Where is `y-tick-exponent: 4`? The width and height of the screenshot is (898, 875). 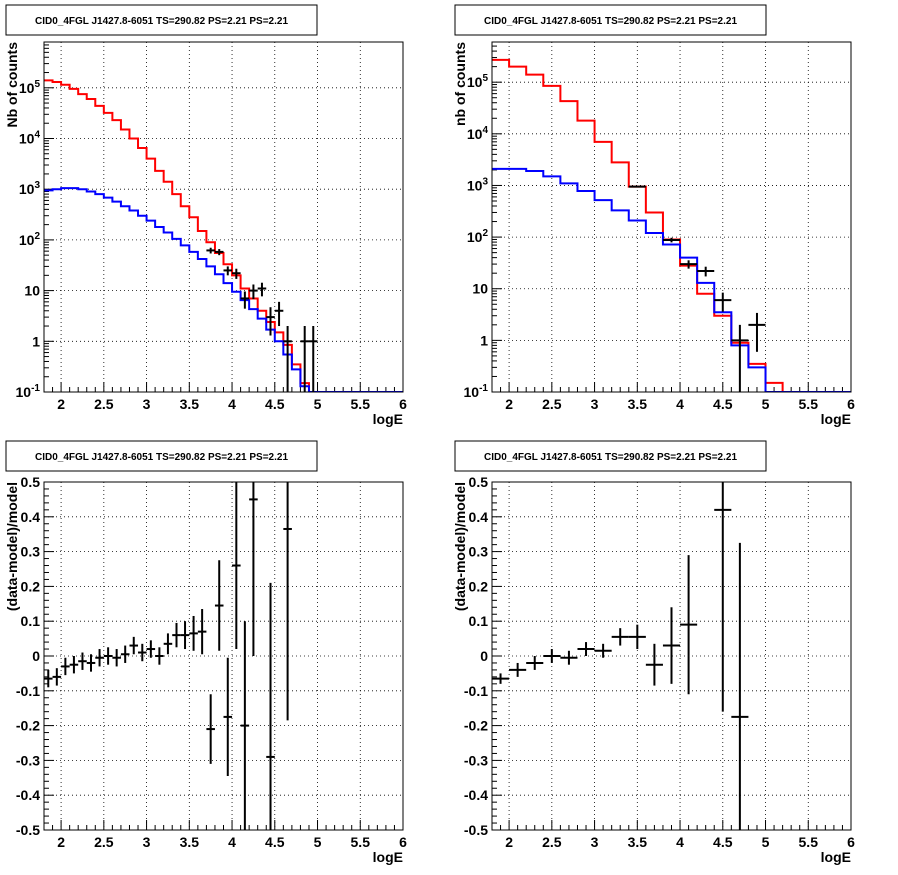
y-tick-exponent: 4 is located at coordinates (485, 130).